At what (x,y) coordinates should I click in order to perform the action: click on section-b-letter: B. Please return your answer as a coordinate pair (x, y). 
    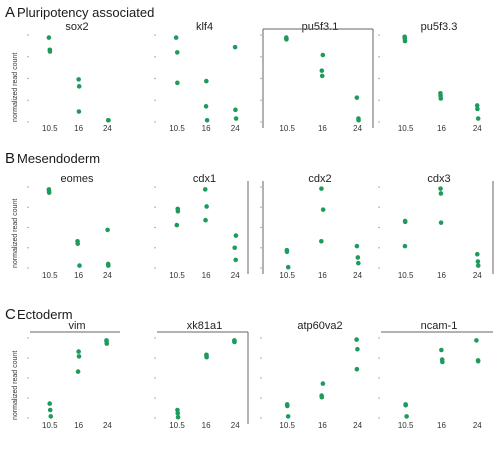
    Looking at the image, I should click on (10, 158).